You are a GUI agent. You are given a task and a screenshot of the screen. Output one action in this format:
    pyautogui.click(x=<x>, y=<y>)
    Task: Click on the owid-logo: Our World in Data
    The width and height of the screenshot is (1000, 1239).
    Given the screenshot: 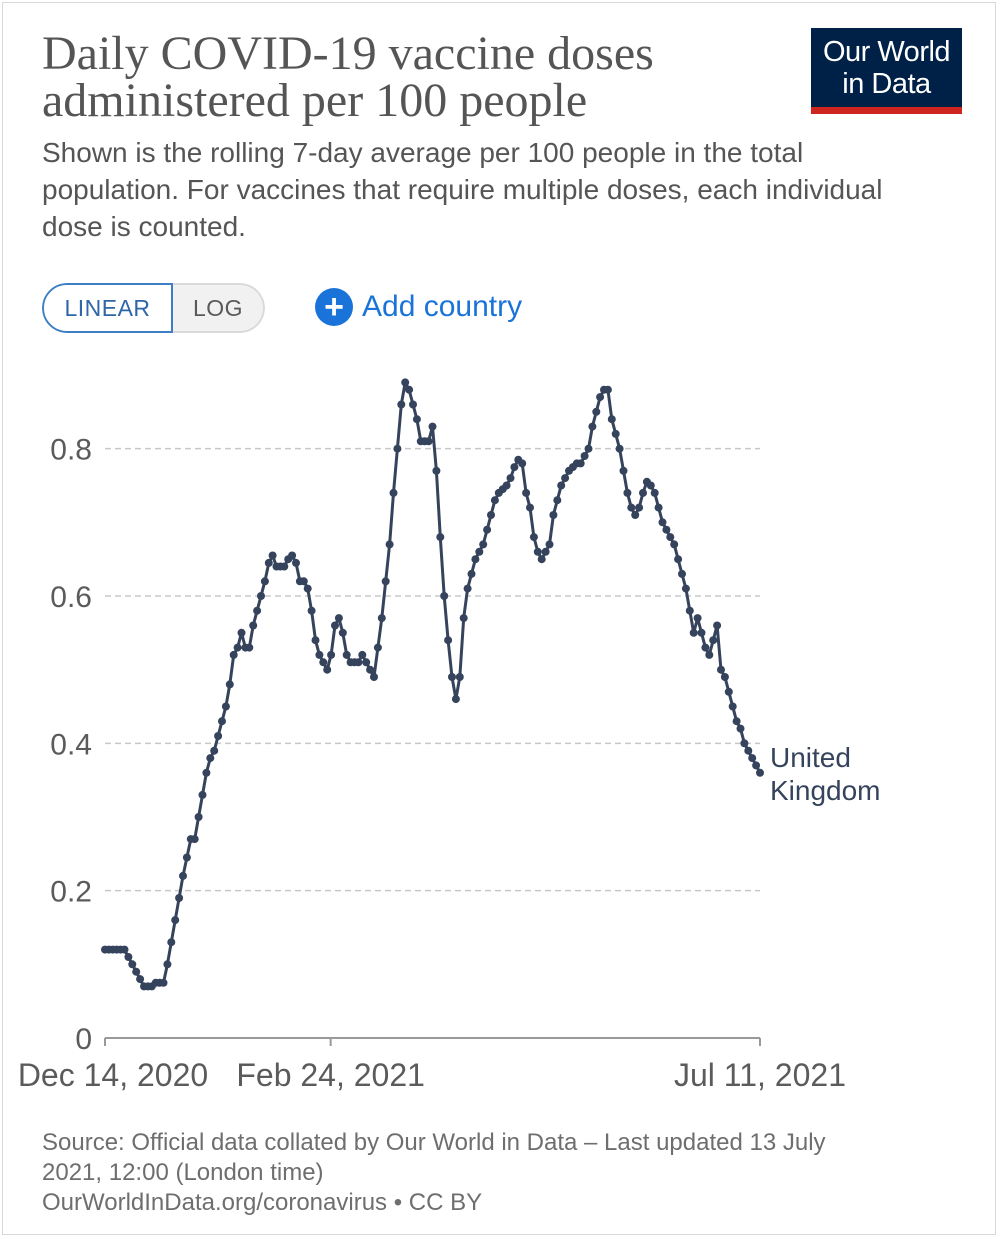 What is the action you would take?
    pyautogui.click(x=886, y=71)
    